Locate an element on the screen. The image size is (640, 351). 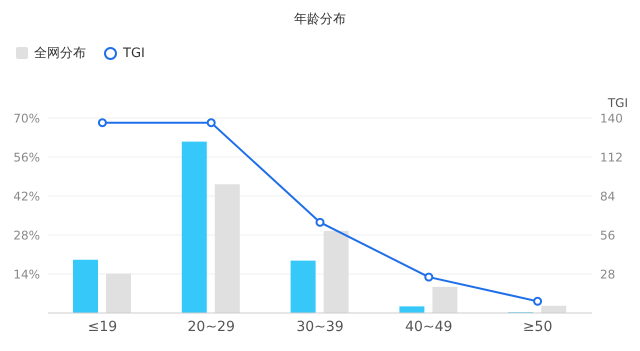
x-tick-label: 20~29 is located at coordinates (211, 326).